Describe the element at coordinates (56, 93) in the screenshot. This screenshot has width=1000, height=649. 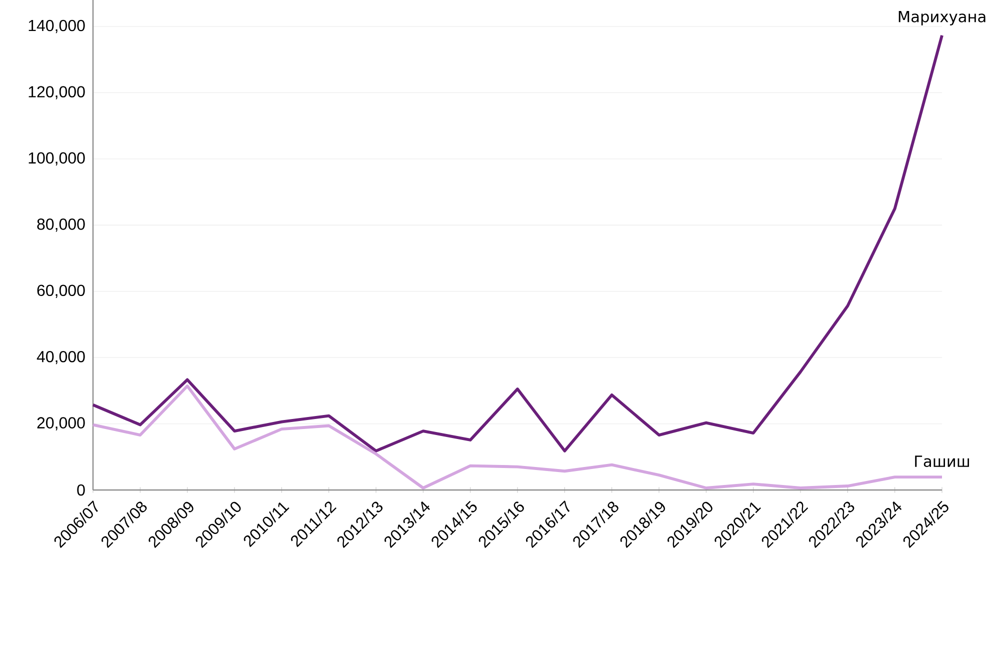
I see `y-tick-label: 120,000` at that location.